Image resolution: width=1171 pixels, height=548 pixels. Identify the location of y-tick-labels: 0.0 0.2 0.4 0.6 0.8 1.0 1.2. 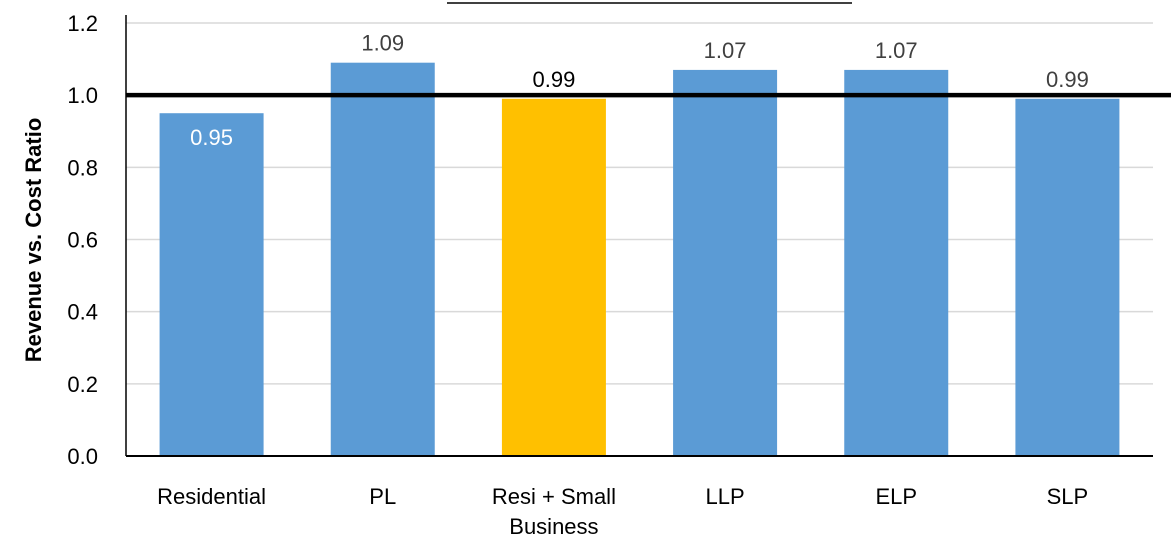
(82, 240).